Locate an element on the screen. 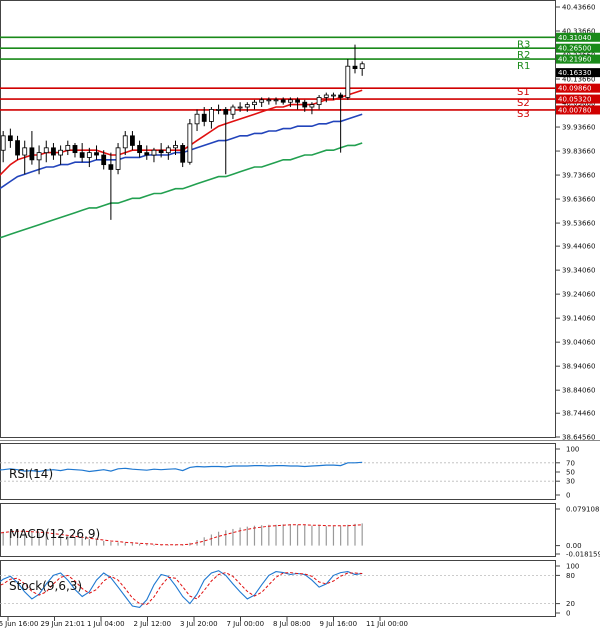  indicator-tick-label: 20 is located at coordinates (570, 604).